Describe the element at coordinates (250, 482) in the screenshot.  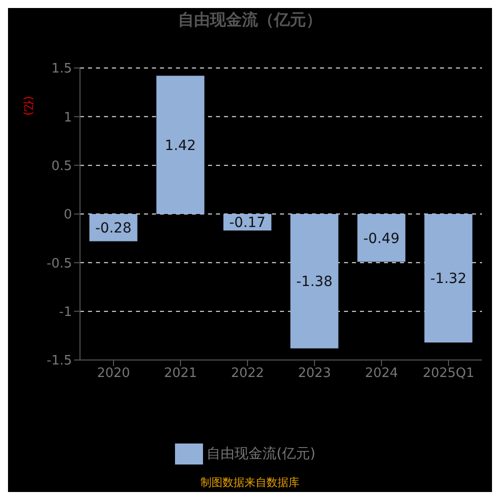
I see `text: 制图数据来自数据库` at that location.